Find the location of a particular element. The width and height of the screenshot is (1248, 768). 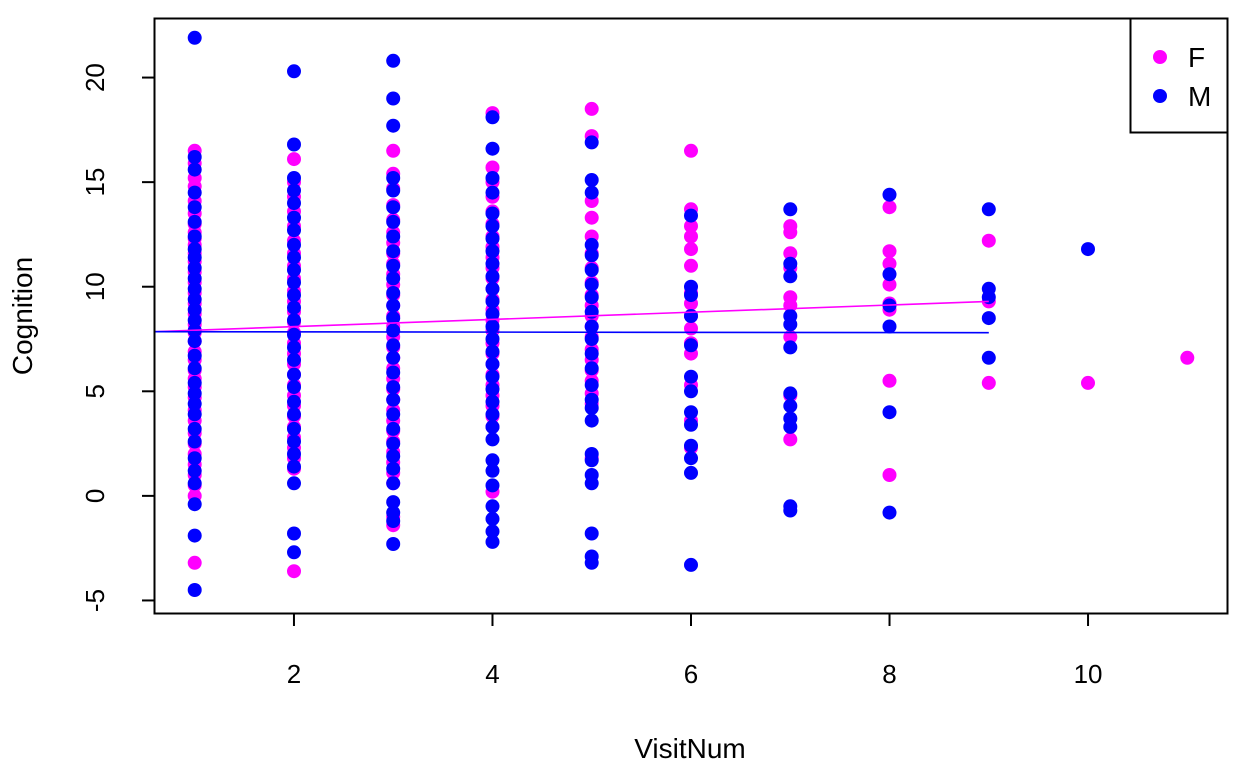

y-axis: -5 0 5 10 15 20 is located at coordinates (117, 337).